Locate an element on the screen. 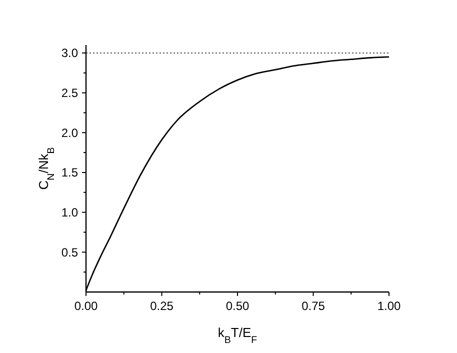 This screenshot has width=457, height=353. y-tick-label: 2.5 is located at coordinates (69, 93).